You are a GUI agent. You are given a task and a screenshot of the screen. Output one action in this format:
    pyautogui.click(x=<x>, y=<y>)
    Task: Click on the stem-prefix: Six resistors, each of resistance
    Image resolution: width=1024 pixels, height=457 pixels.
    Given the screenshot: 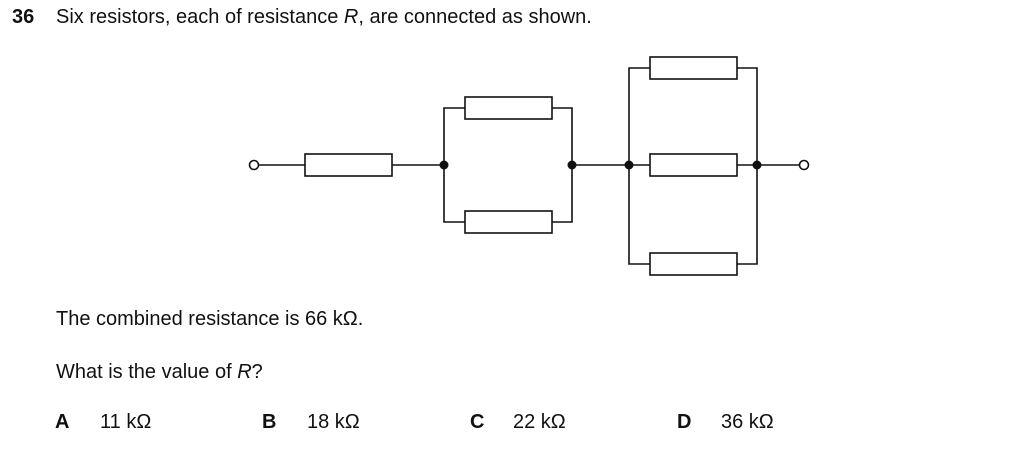 What is the action you would take?
    pyautogui.click(x=200, y=17)
    